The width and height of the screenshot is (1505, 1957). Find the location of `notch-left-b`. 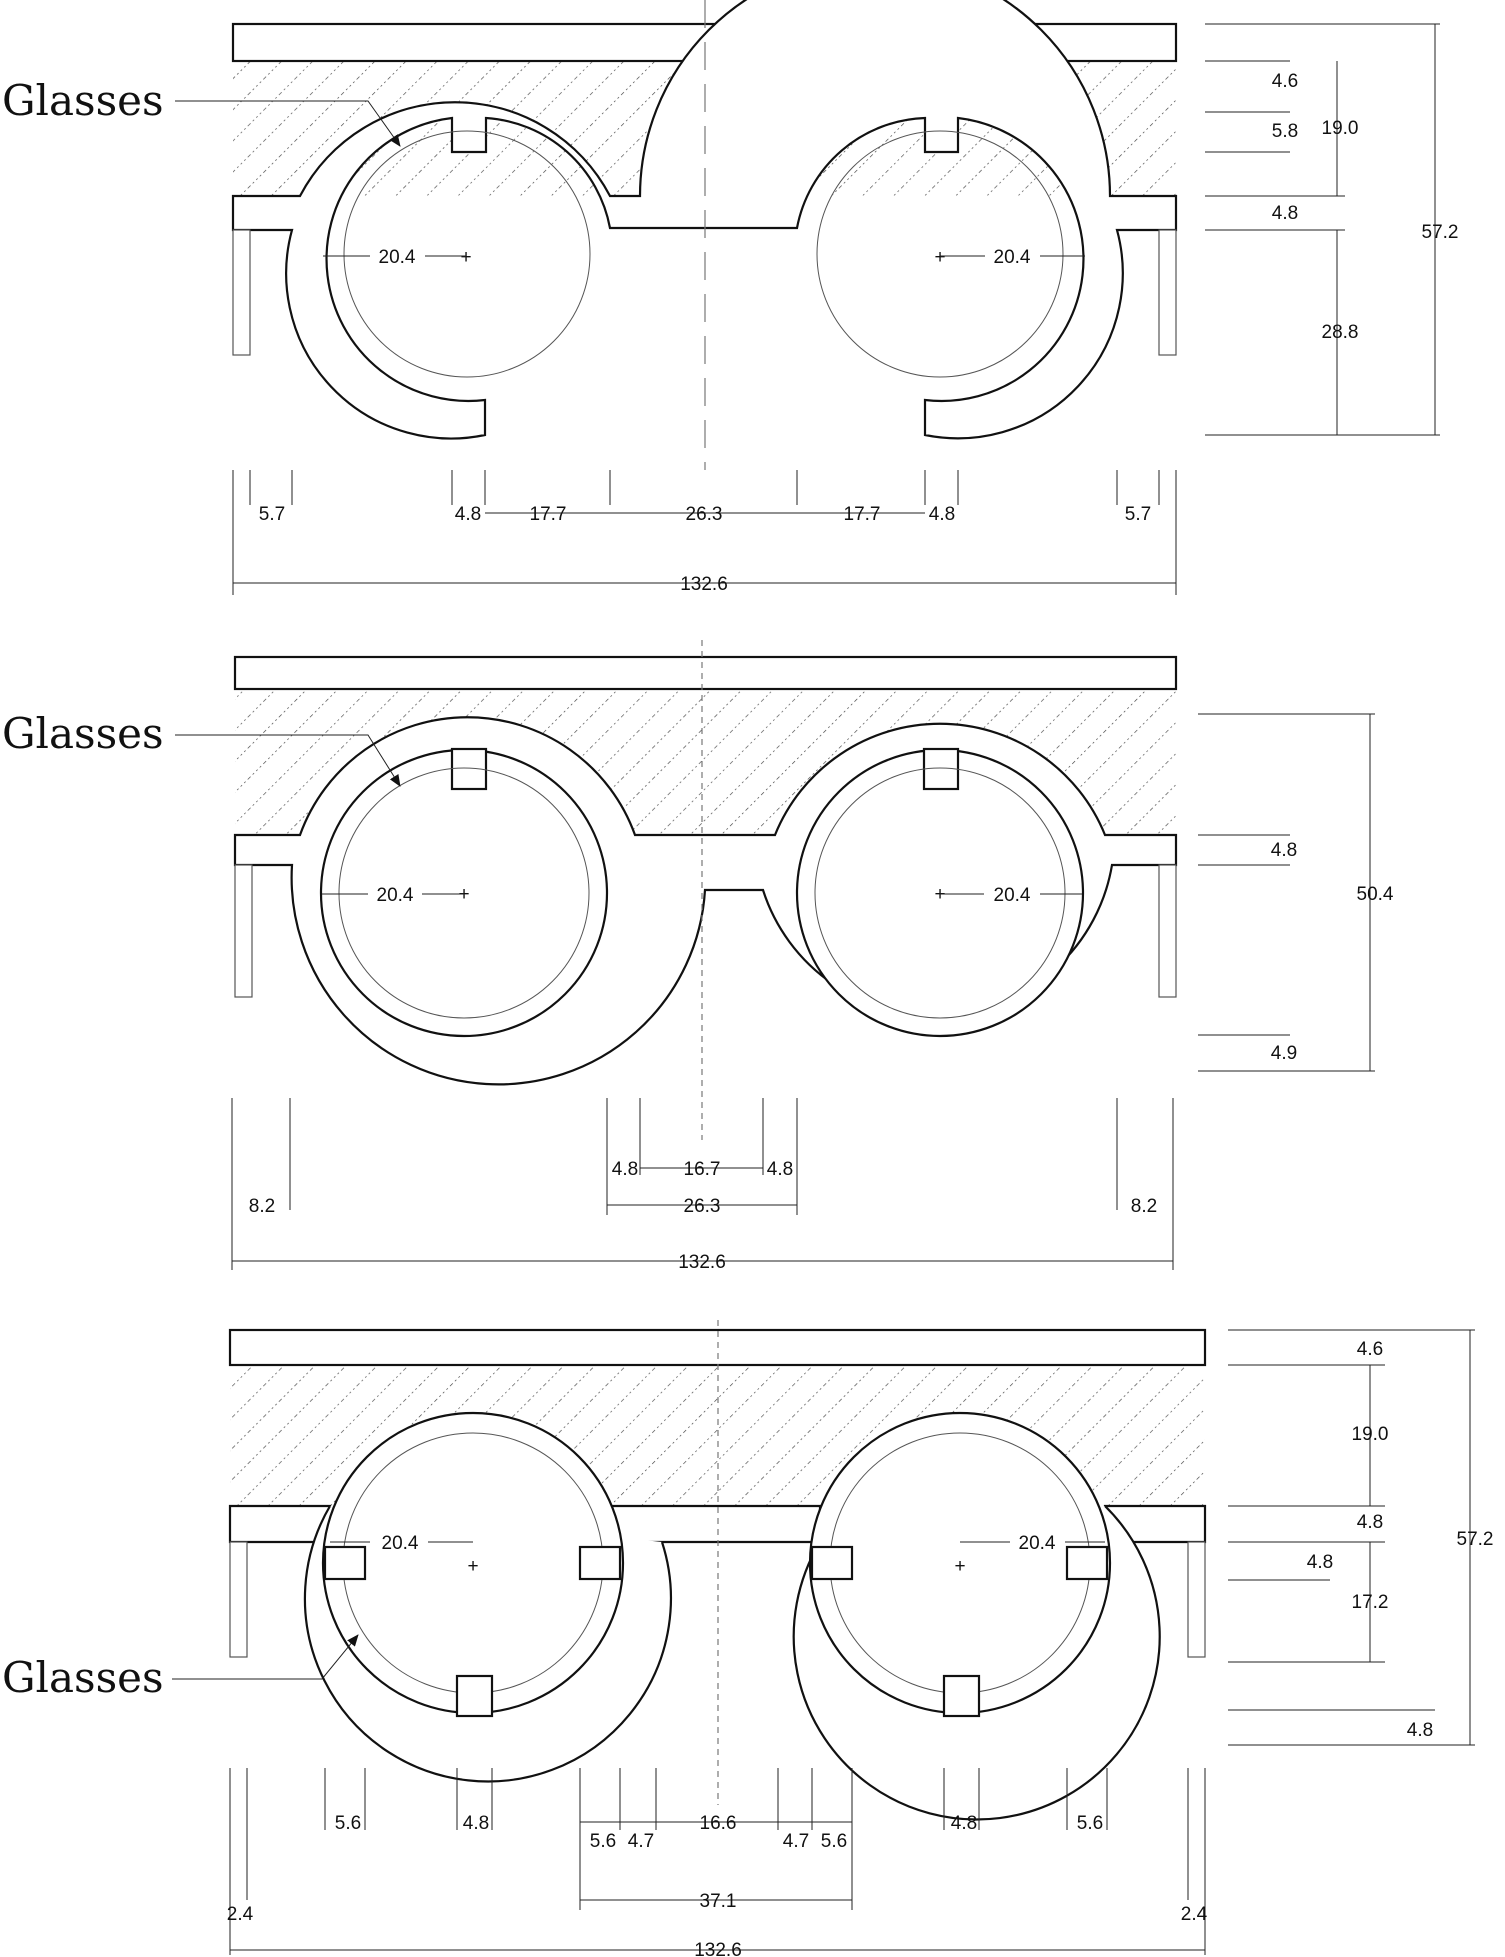

notch-left-b is located at coordinates (600, 1563).